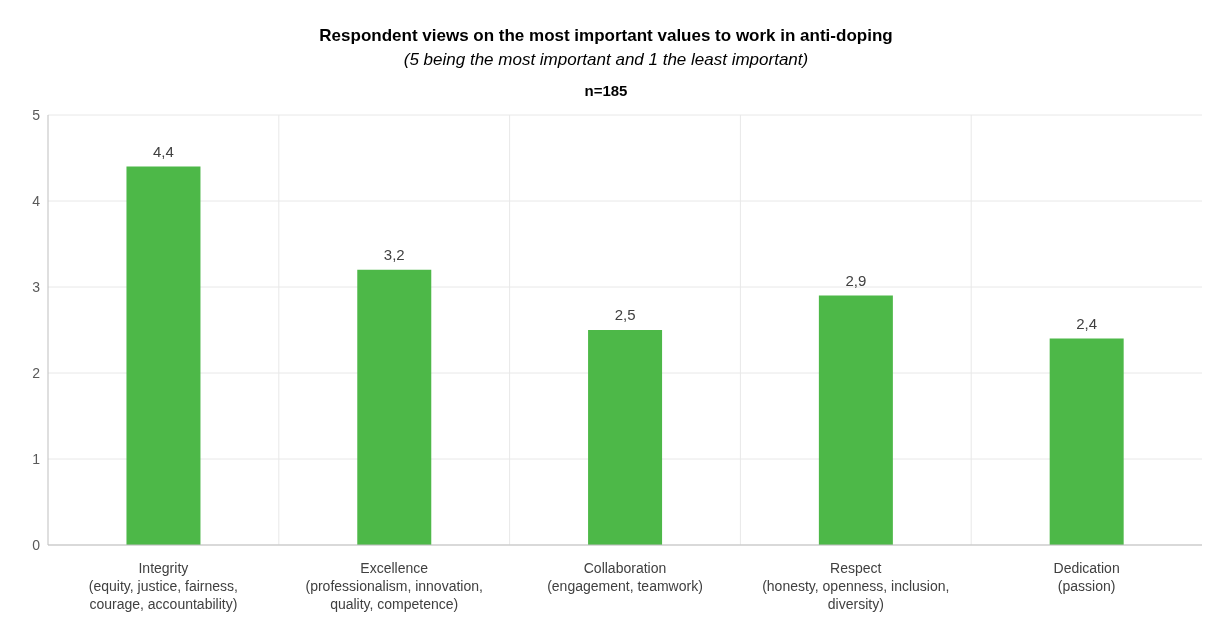  Describe the element at coordinates (163, 586) in the screenshot. I see `x-tick-label: Integrity (equity, justice, fairness, courage, accountability)` at that location.